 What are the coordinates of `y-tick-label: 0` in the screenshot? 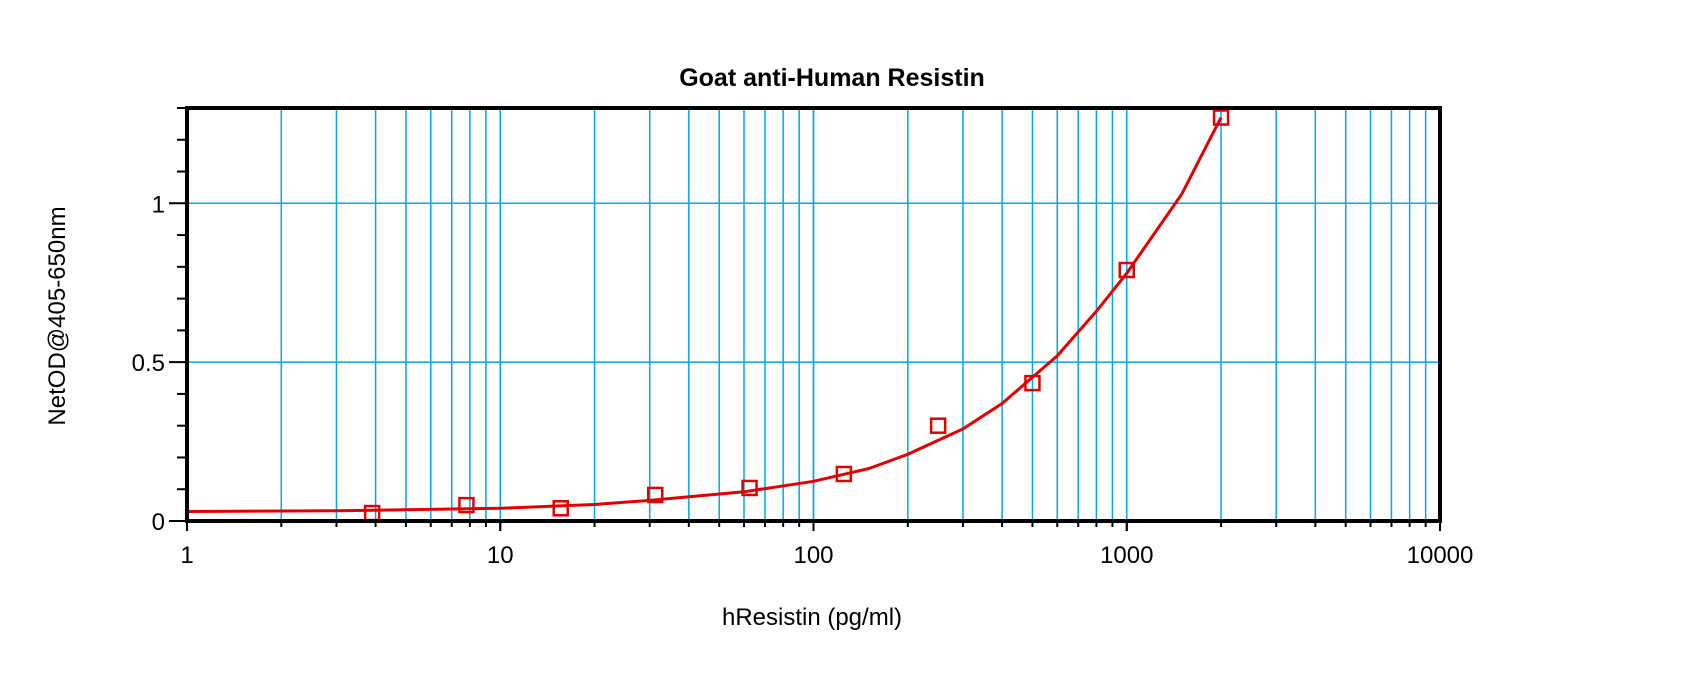 It's located at (158, 522).